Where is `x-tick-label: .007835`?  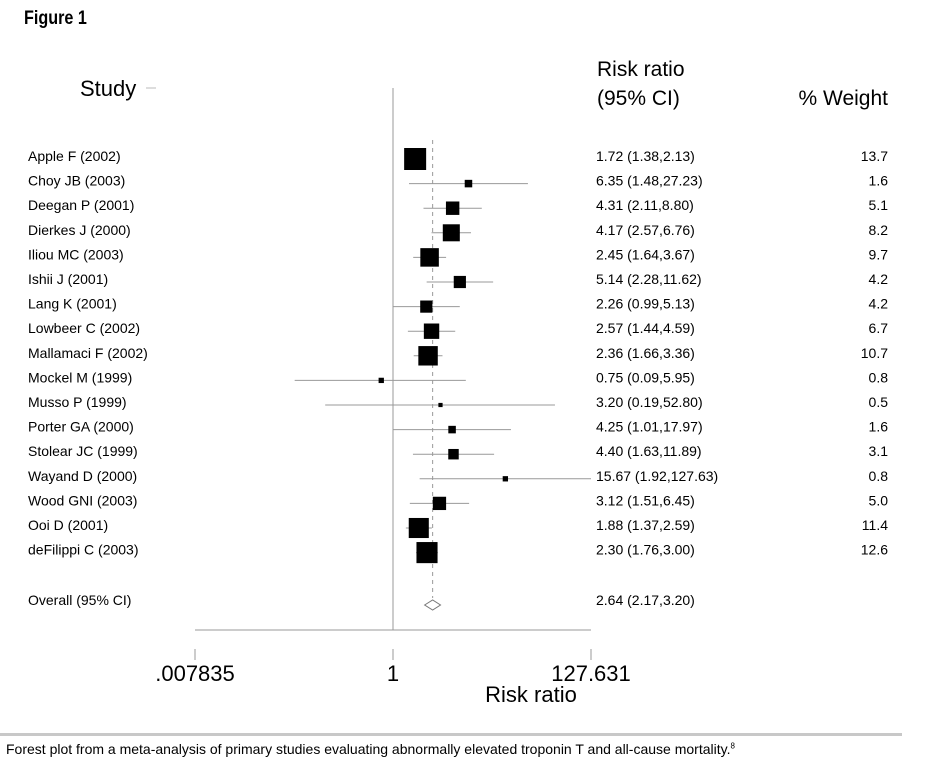
x-tick-label: .007835 is located at coordinates (195, 673).